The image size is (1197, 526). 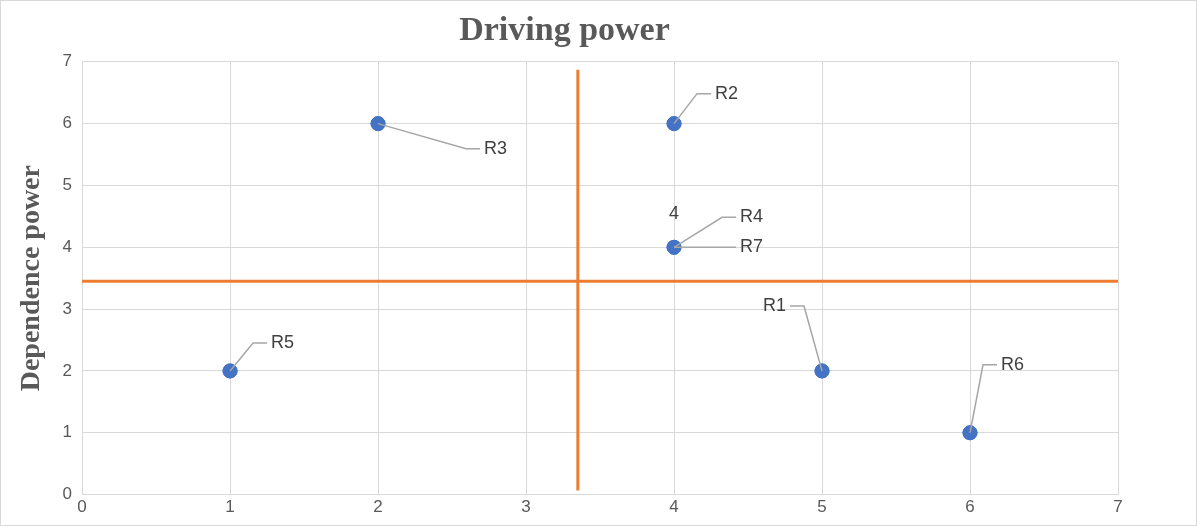 What do you see at coordinates (67, 494) in the screenshot?
I see `y-tick-label: 0` at bounding box center [67, 494].